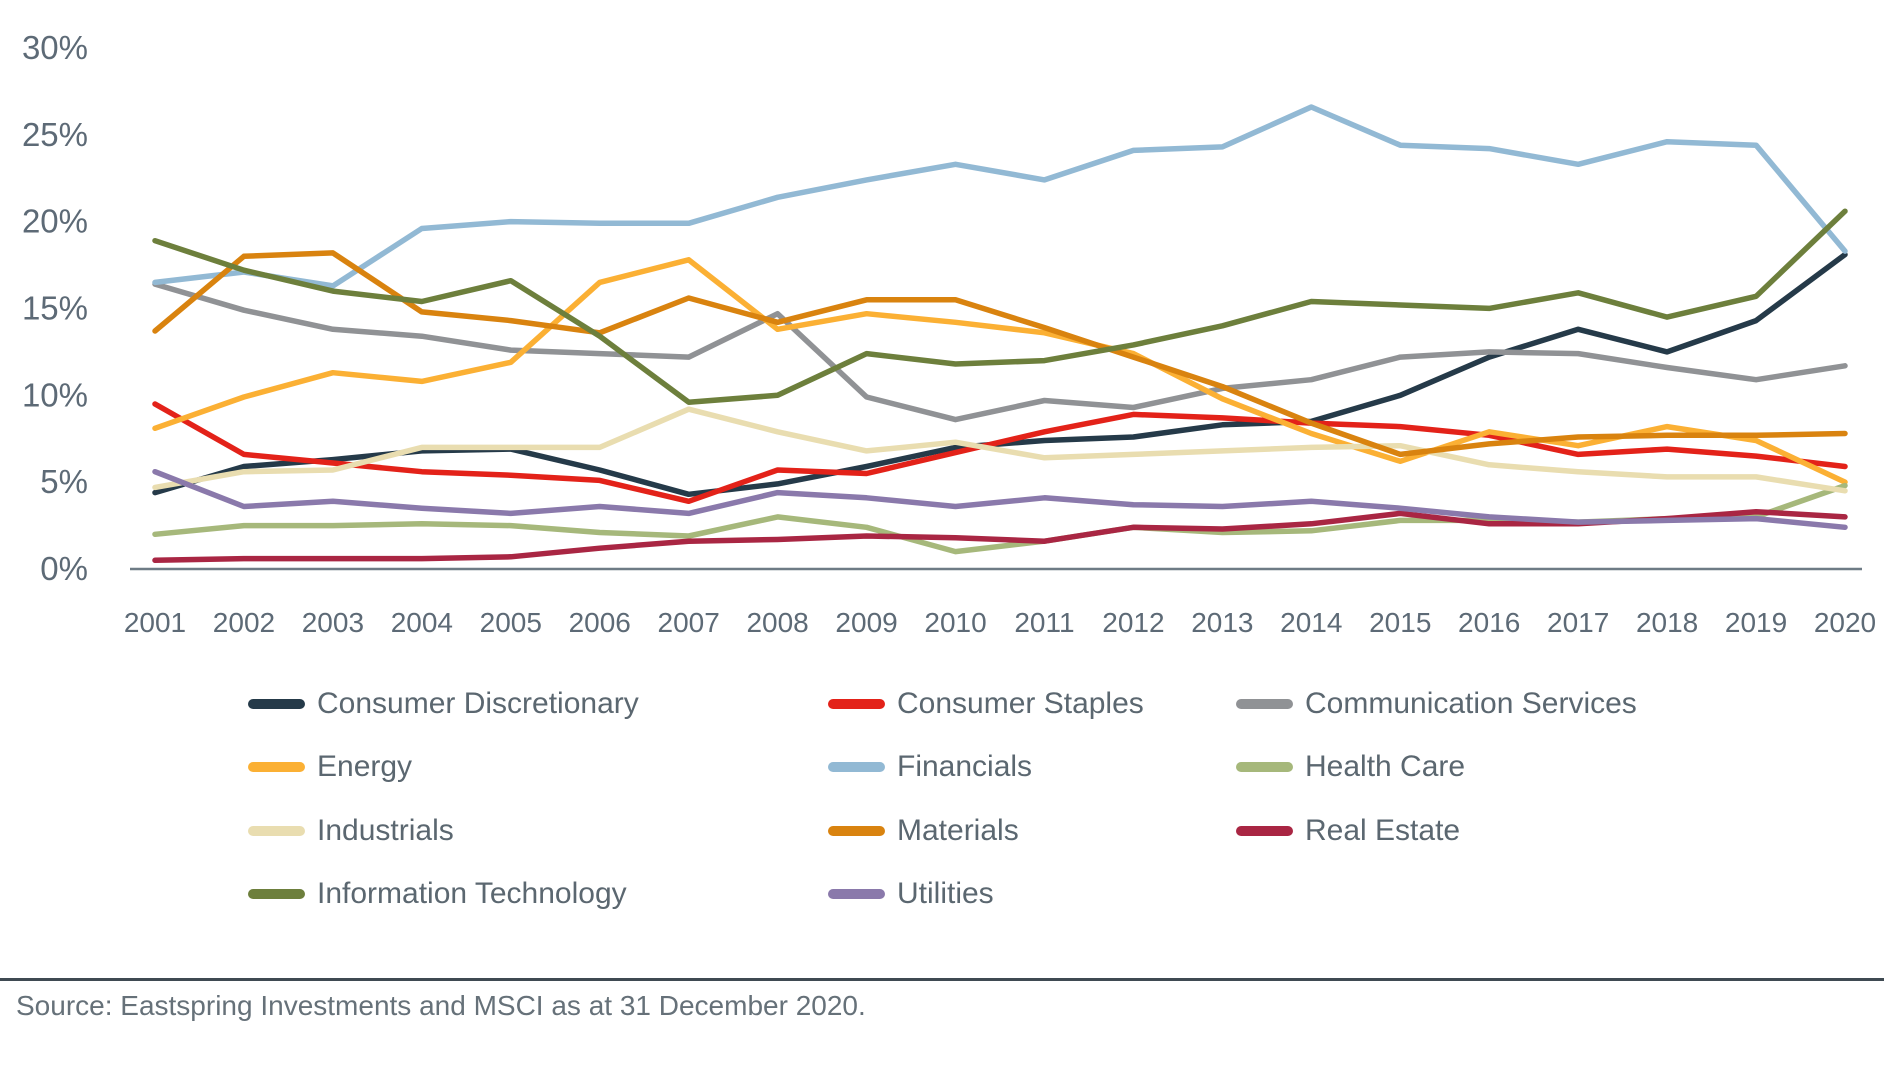 Image resolution: width=1884 pixels, height=1066 pixels. Describe the element at coordinates (333, 622) in the screenshot. I see `x-axis-year-label: 2003` at that location.